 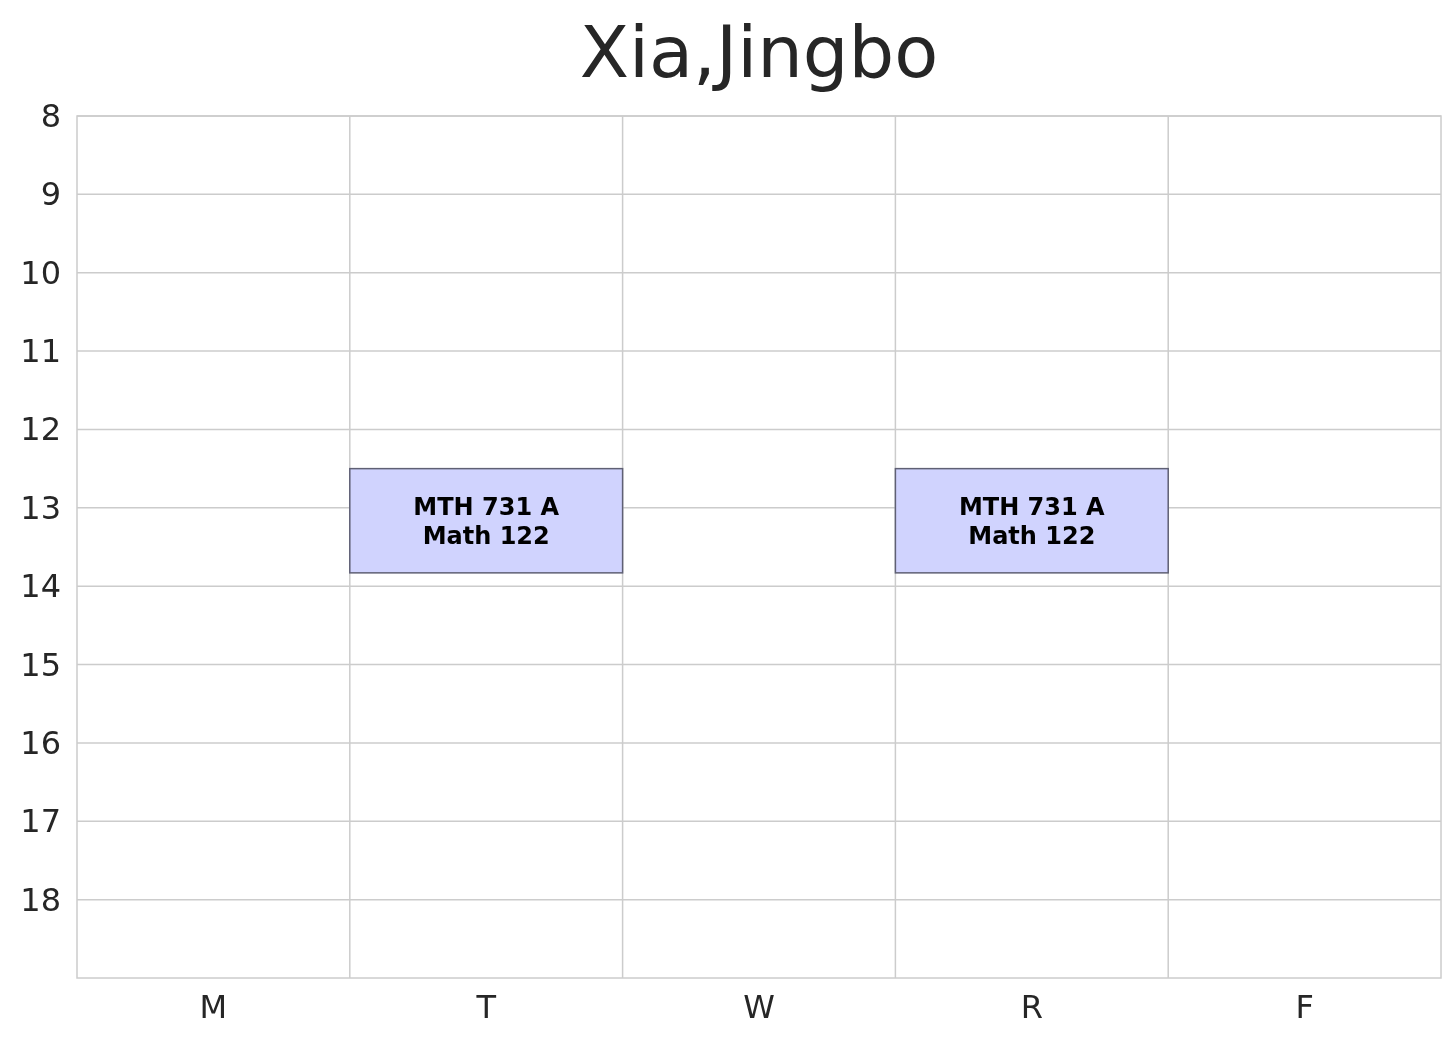 I want to click on y-tick-label: 11, so click(x=40, y=351).